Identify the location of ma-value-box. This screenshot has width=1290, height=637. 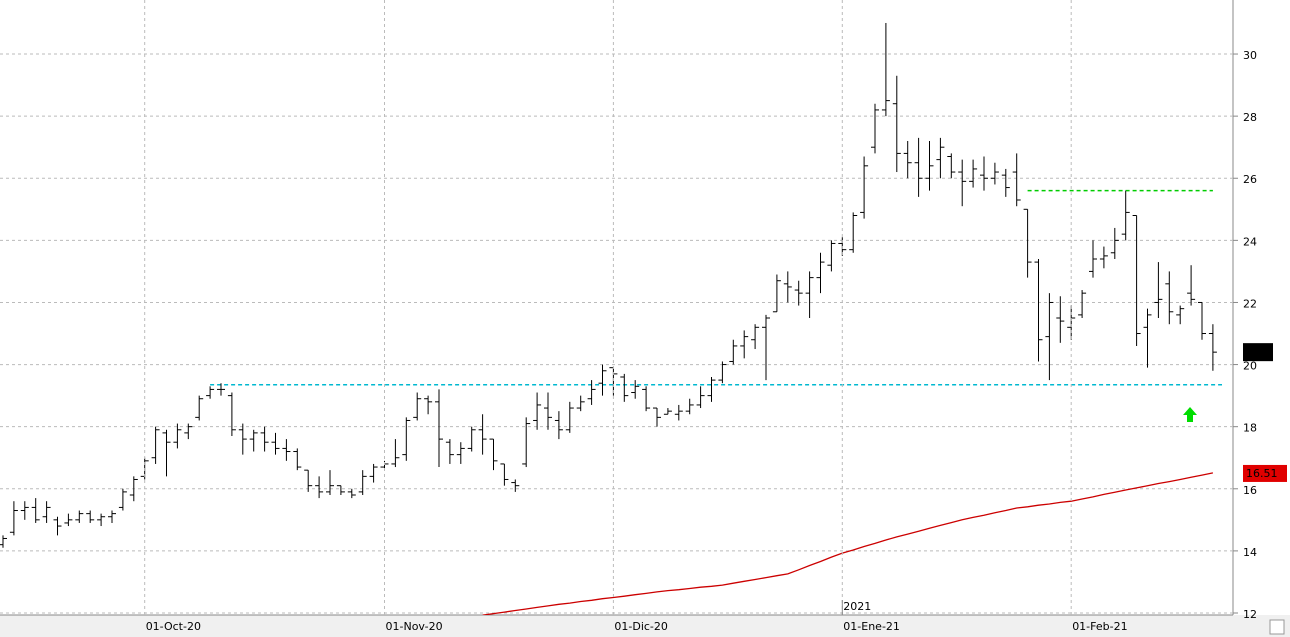
(1265, 473).